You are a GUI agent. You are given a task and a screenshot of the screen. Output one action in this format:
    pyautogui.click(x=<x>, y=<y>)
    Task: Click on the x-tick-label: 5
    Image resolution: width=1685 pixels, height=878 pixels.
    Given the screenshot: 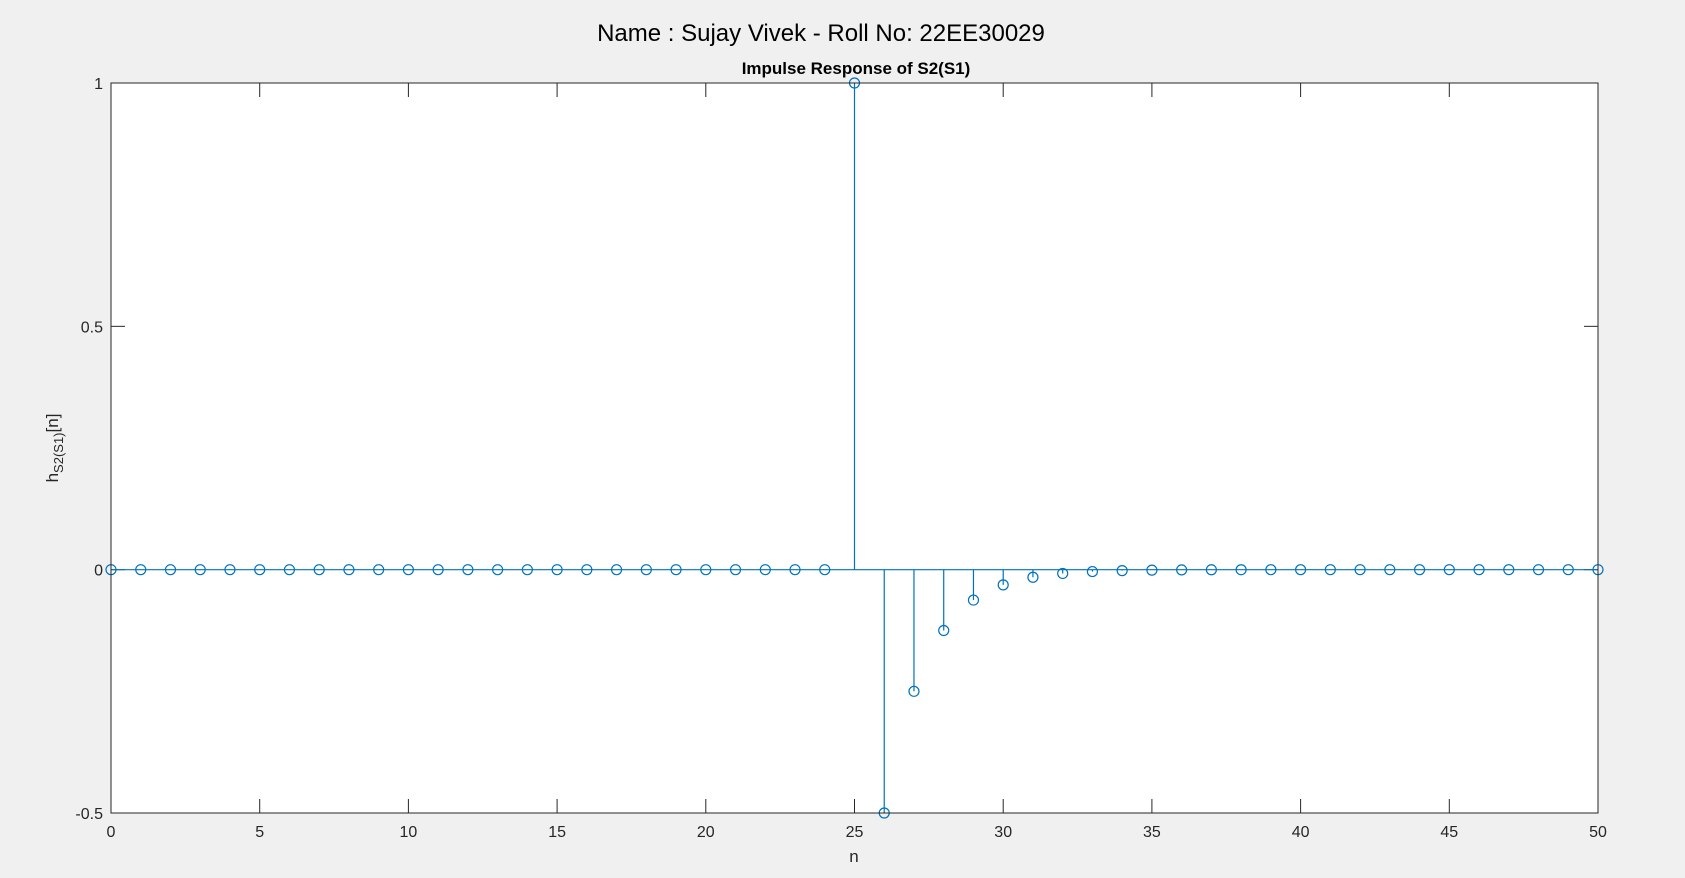 What is the action you would take?
    pyautogui.click(x=259, y=832)
    